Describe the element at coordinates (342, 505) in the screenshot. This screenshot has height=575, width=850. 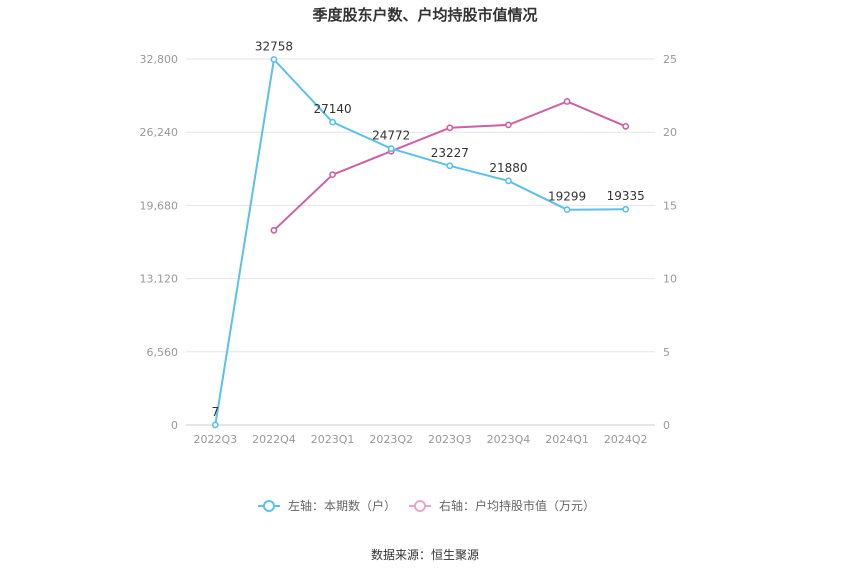
I see `legend-label: 左轴：本期数（户）` at that location.